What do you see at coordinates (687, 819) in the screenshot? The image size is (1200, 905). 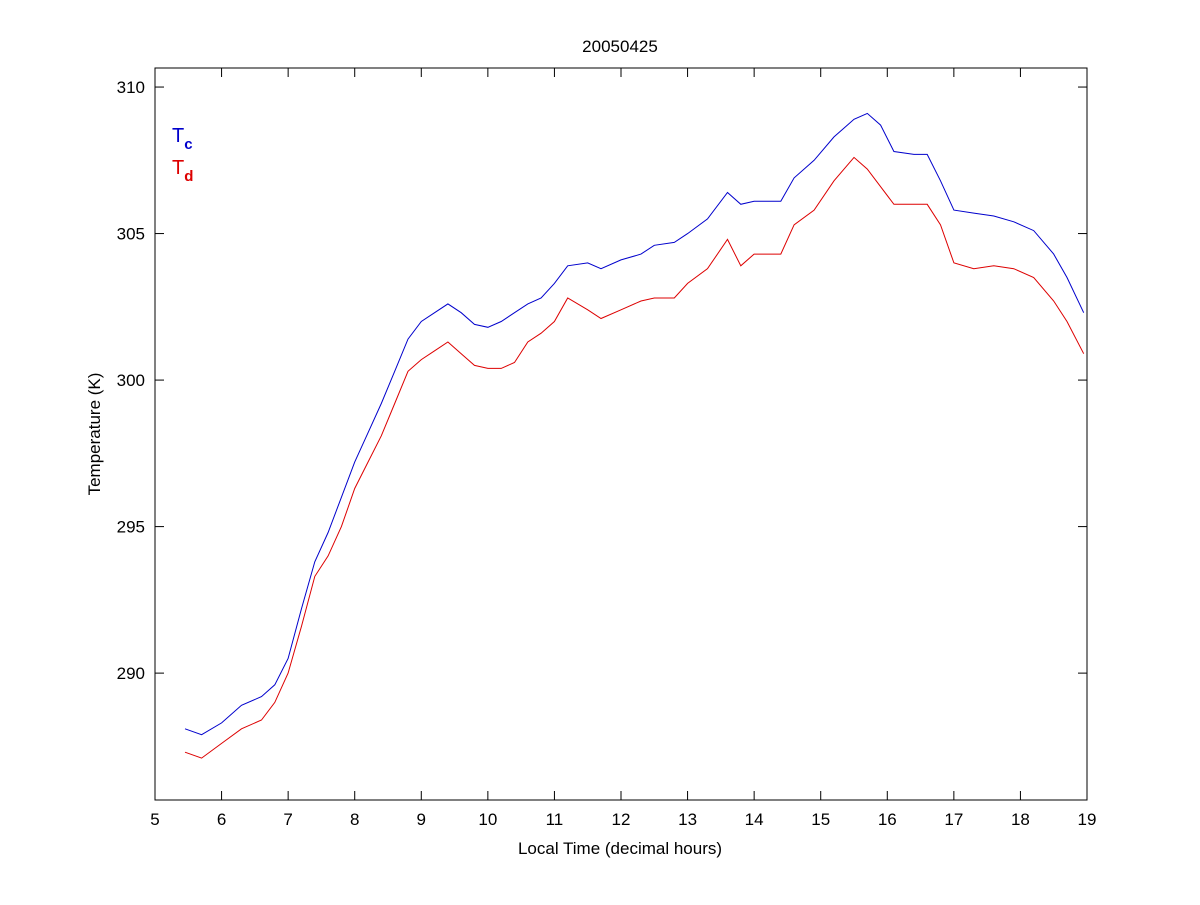 I see `x-tick-label: 13` at bounding box center [687, 819].